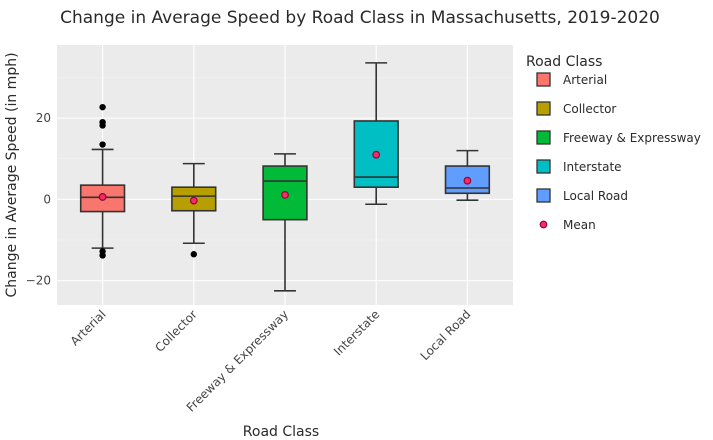  Describe the element at coordinates (38, 199) in the screenshot. I see `y-axis-ticks: −20 0 20` at that location.